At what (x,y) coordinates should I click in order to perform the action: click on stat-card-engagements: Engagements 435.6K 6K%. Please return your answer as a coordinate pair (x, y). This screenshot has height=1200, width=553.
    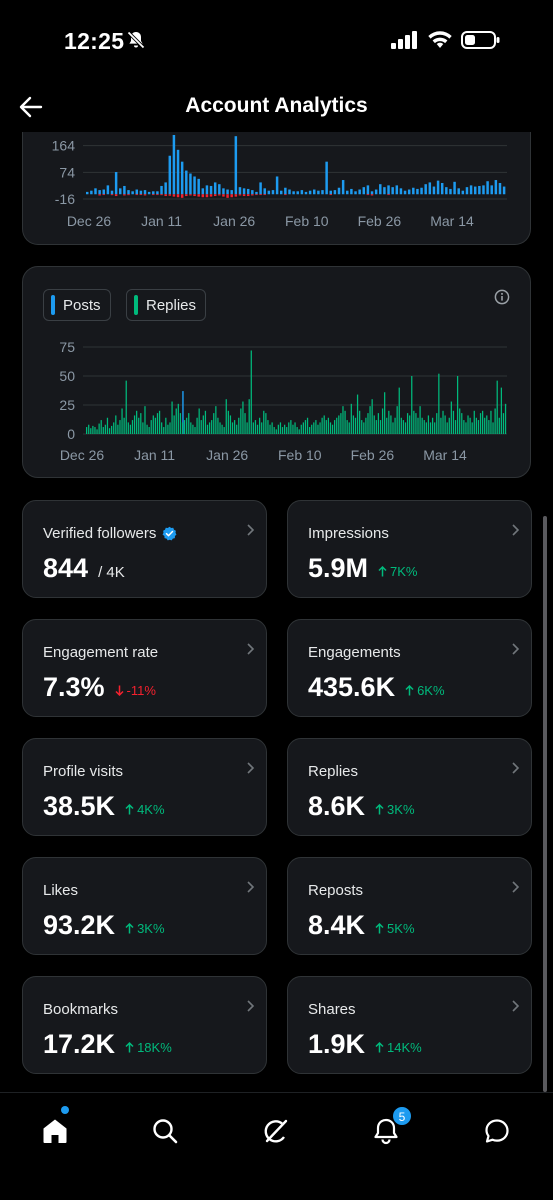
    Looking at the image, I should click on (409, 668).